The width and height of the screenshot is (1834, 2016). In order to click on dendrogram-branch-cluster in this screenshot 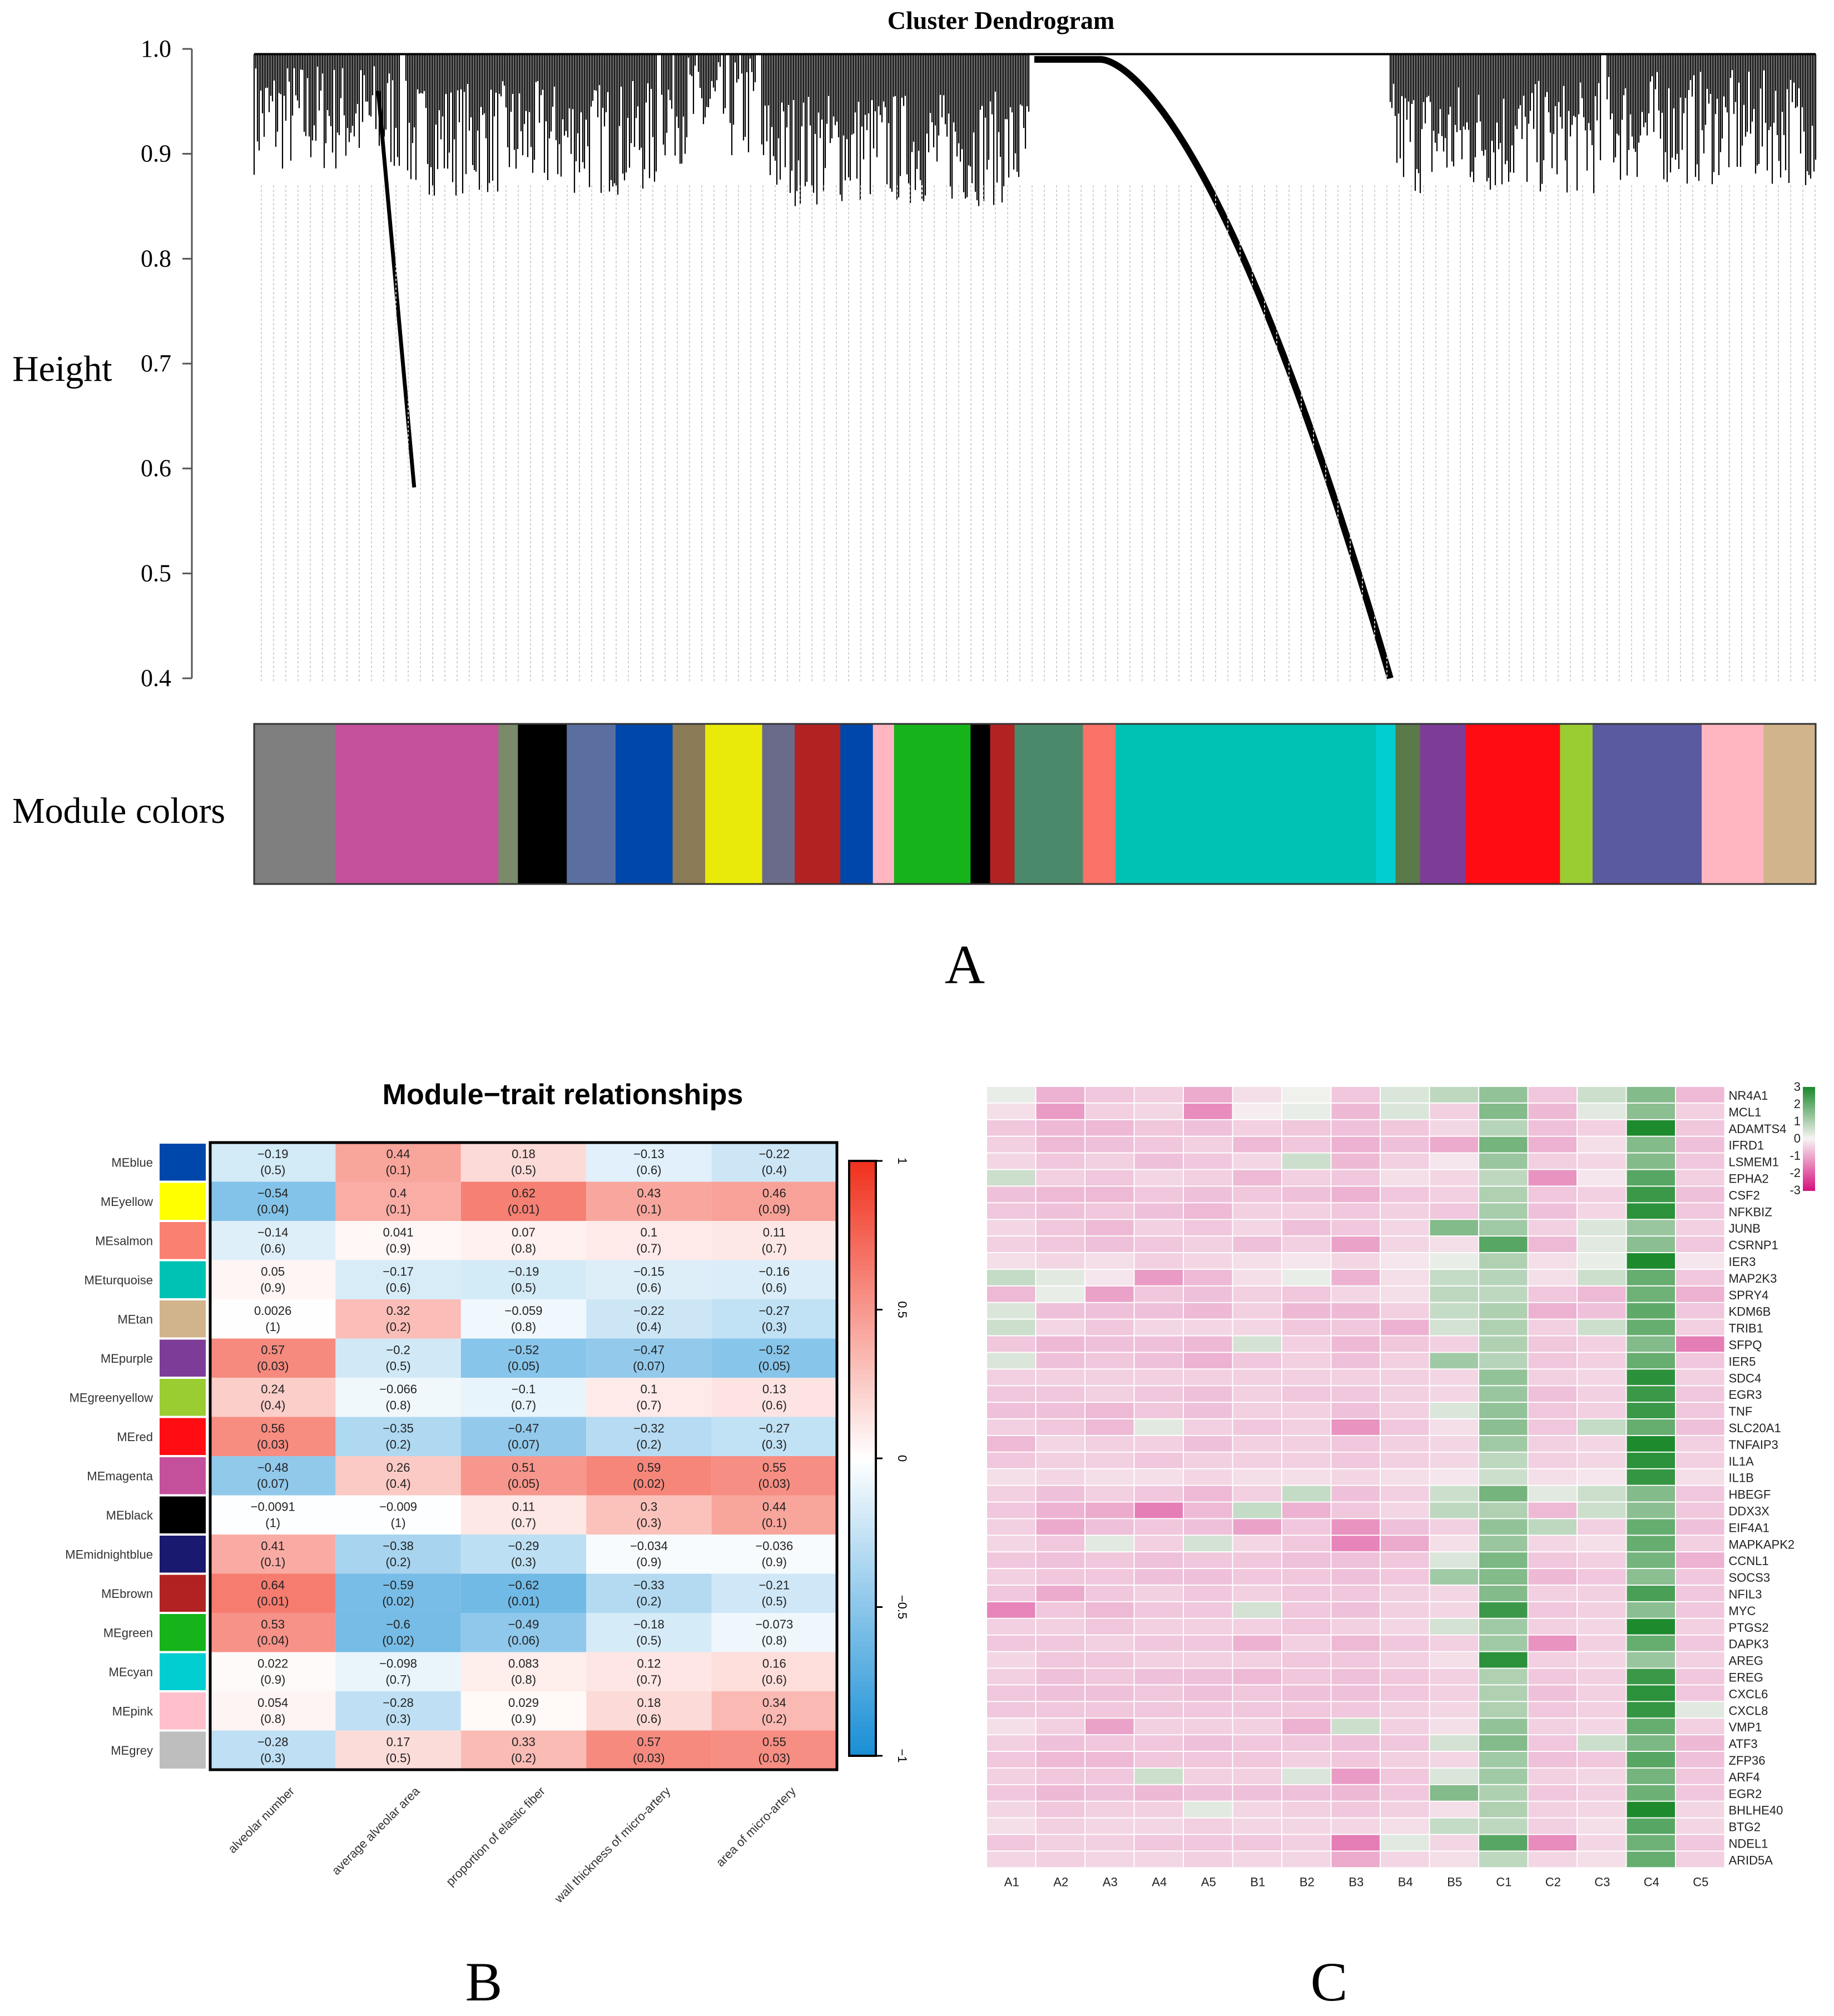, I will do `click(1495, 123)`.